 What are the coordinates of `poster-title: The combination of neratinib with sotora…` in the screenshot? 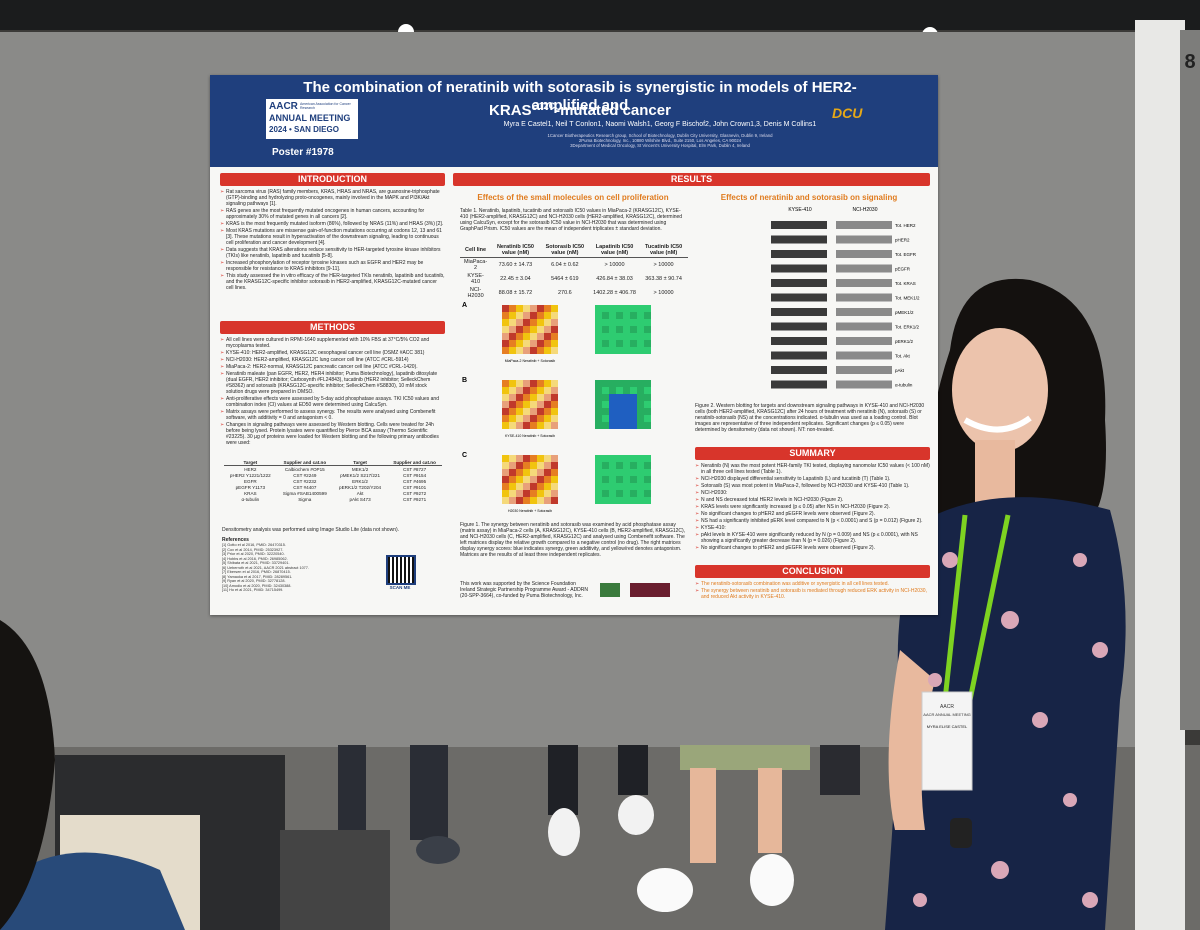 It's located at (580, 96).